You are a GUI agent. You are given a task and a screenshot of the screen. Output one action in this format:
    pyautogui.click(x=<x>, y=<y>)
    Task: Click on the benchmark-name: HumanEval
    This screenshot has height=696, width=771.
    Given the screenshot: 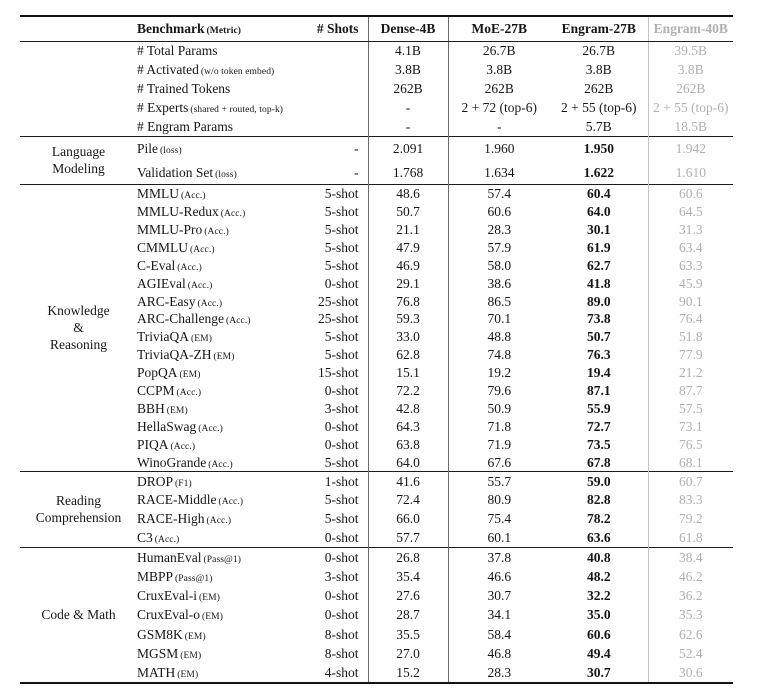 What is the action you would take?
    pyautogui.click(x=169, y=557)
    